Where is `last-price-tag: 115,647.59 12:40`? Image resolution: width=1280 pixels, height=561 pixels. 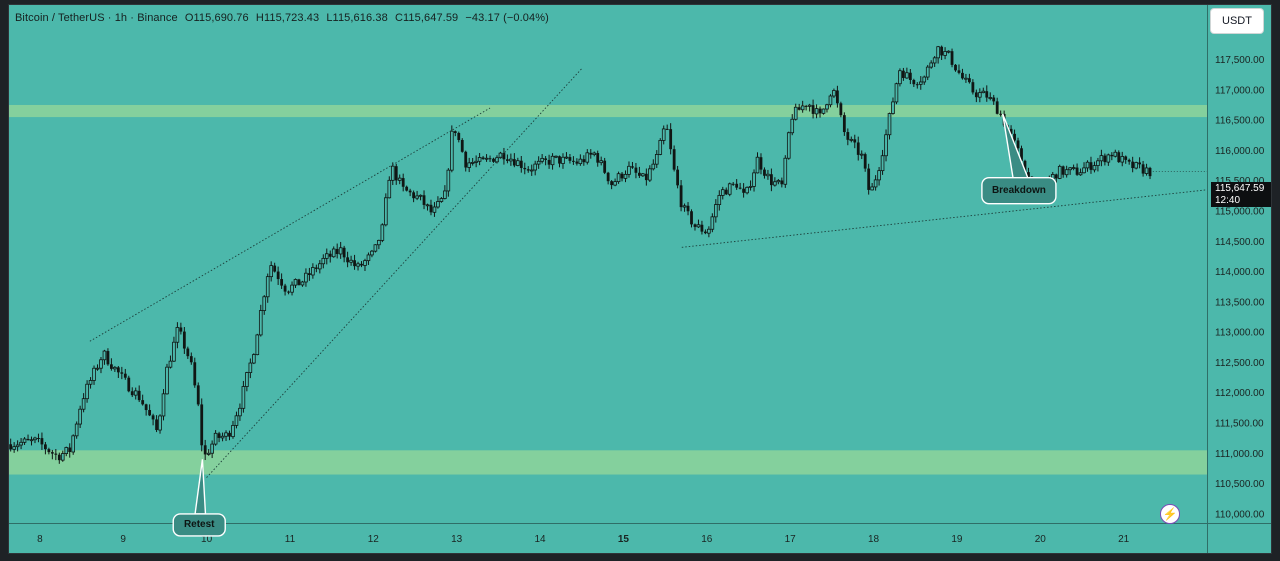 last-price-tag: 115,647.59 12:40 is located at coordinates (1241, 194).